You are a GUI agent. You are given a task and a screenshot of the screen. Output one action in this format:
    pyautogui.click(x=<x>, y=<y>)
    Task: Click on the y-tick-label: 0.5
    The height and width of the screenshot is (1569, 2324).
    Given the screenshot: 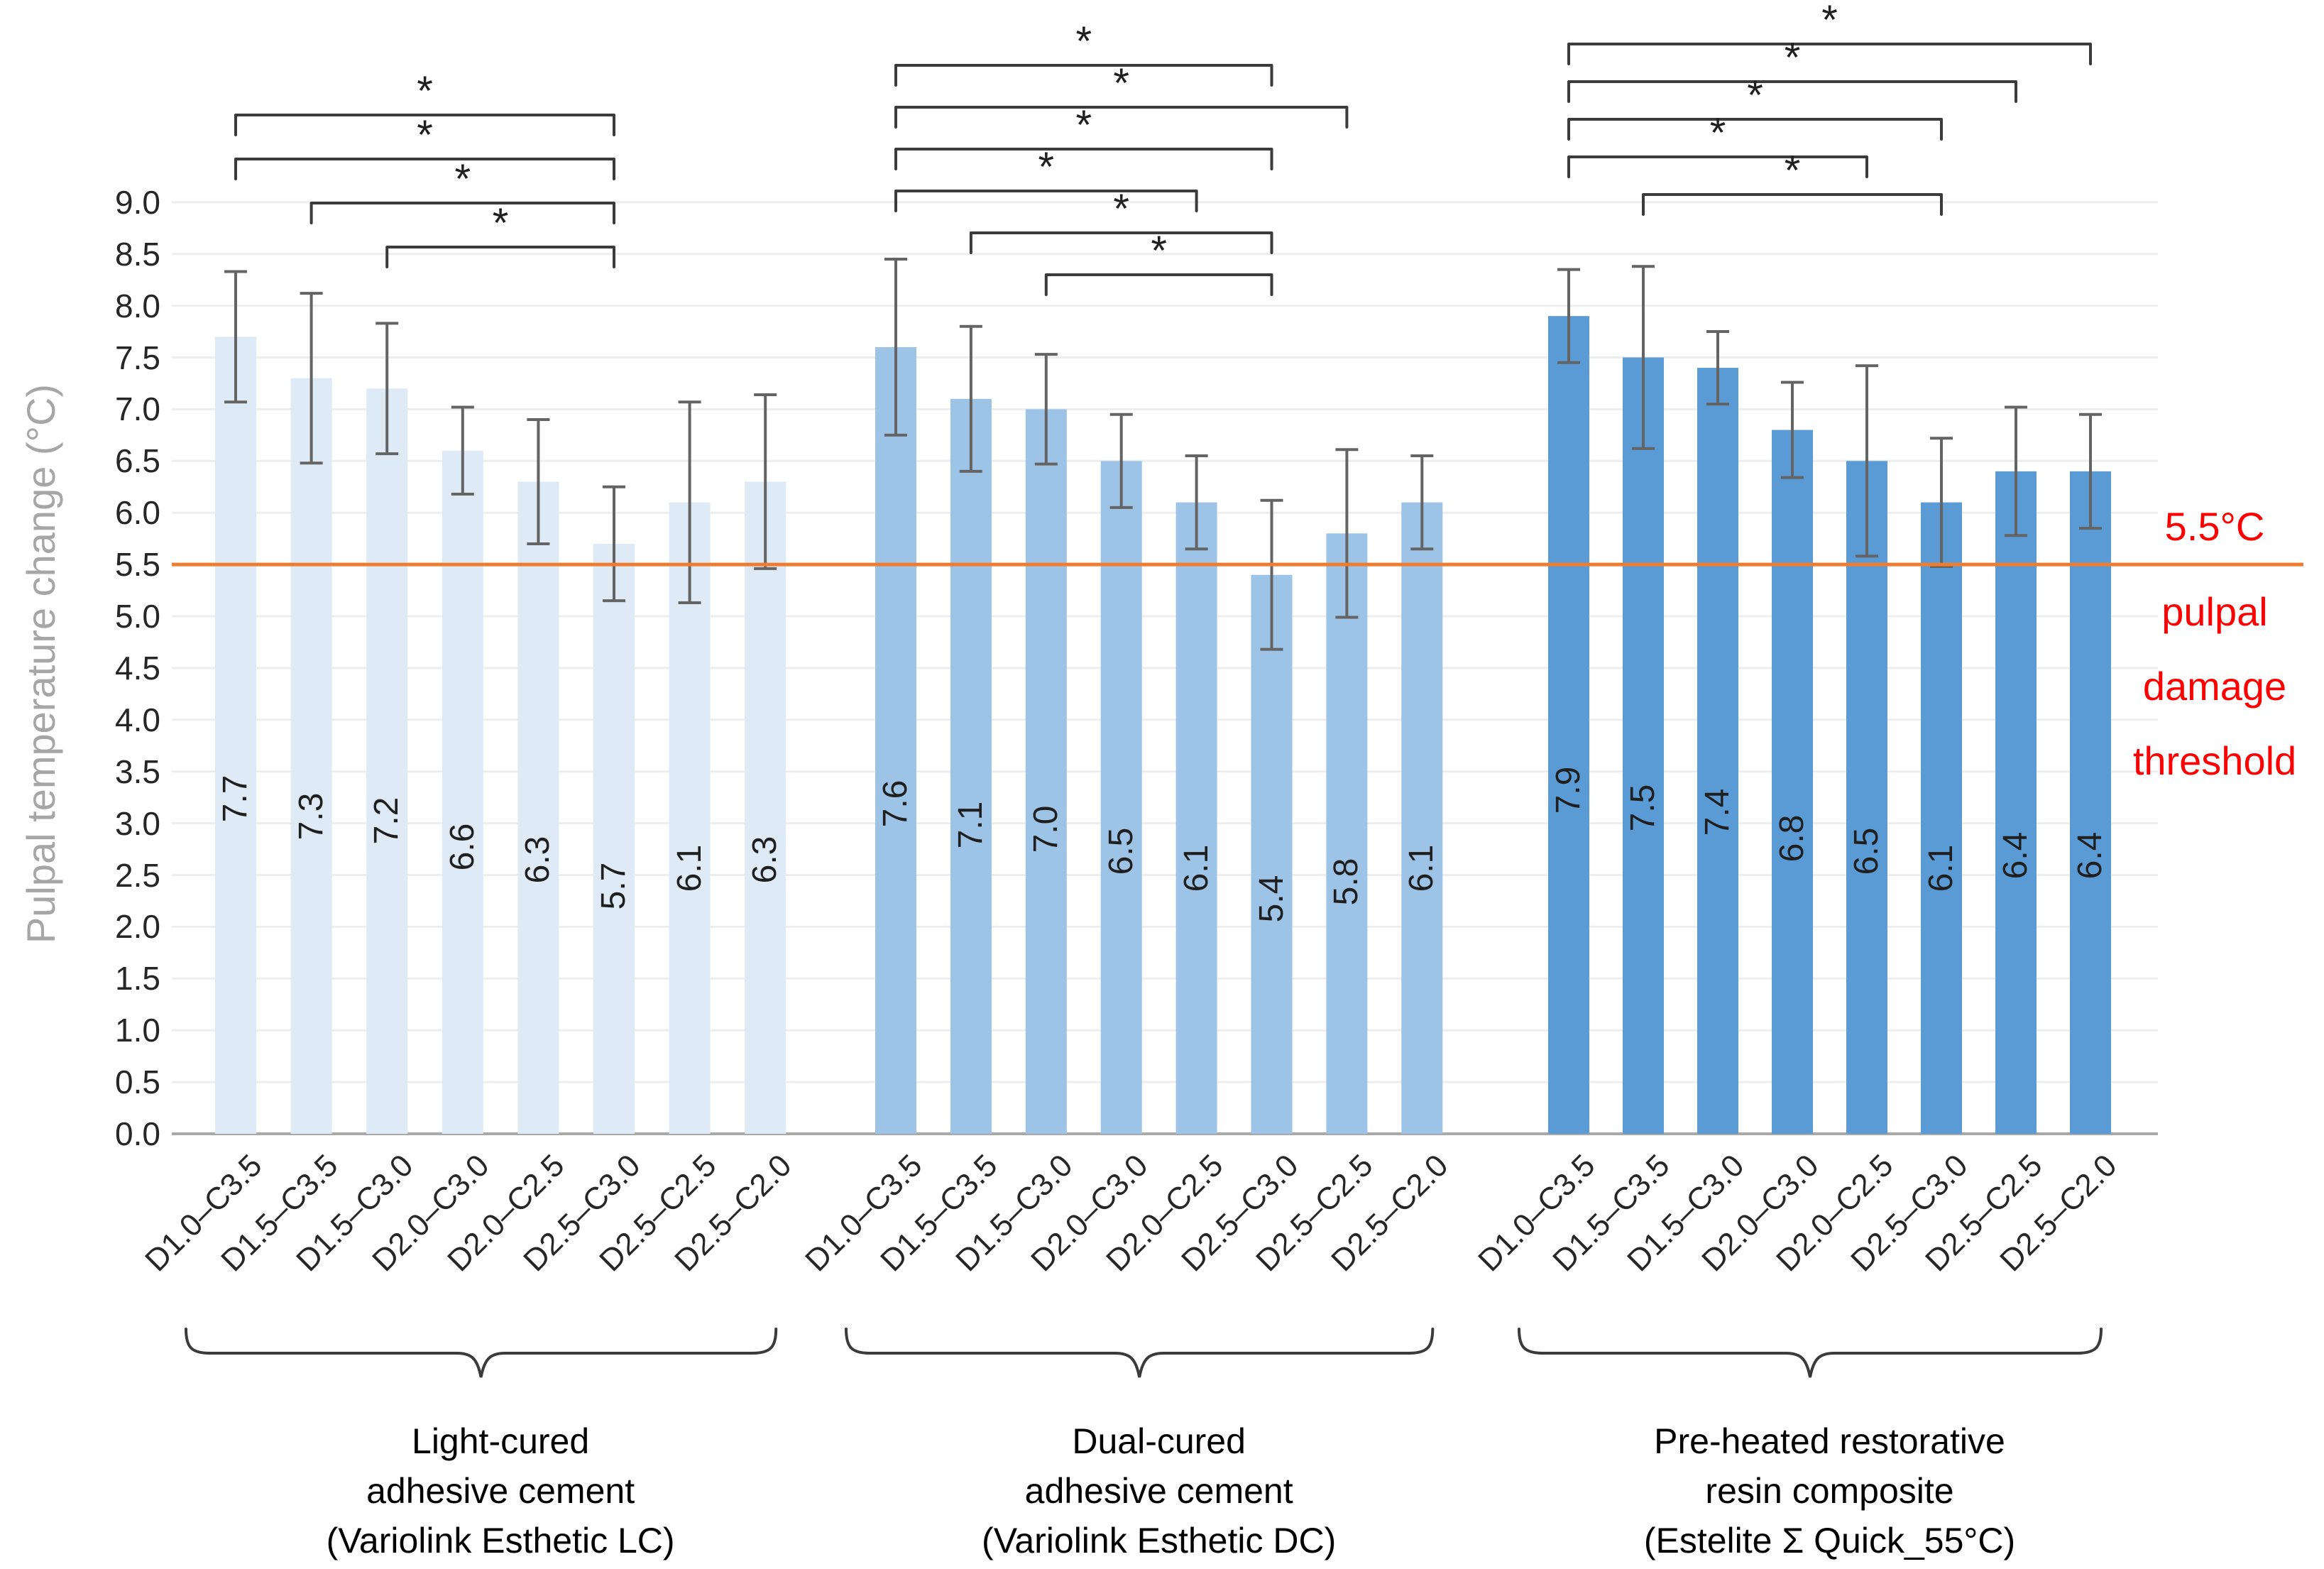 What is the action you would take?
    pyautogui.click(x=137, y=1082)
    